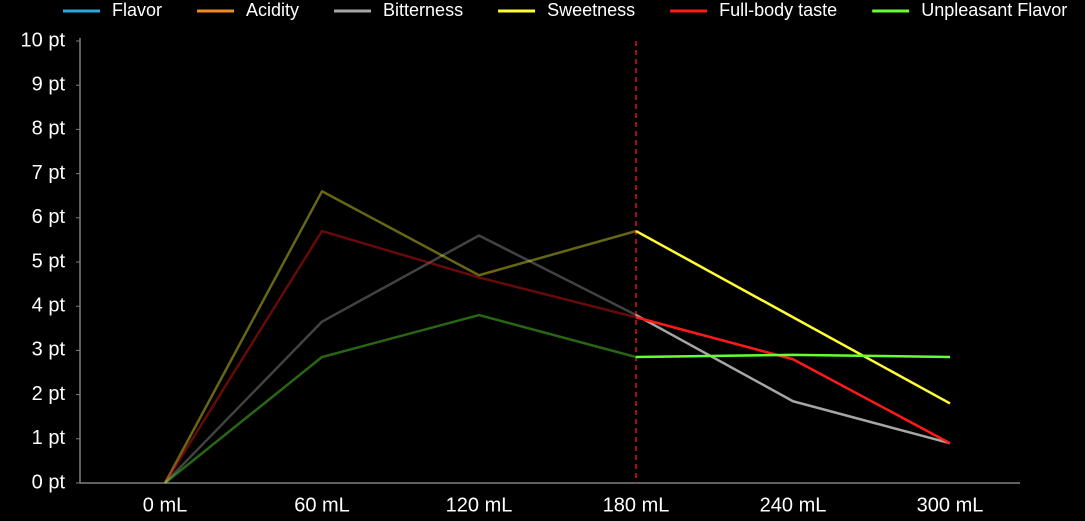  I want to click on y-tick-label: 10 pt, so click(43, 40).